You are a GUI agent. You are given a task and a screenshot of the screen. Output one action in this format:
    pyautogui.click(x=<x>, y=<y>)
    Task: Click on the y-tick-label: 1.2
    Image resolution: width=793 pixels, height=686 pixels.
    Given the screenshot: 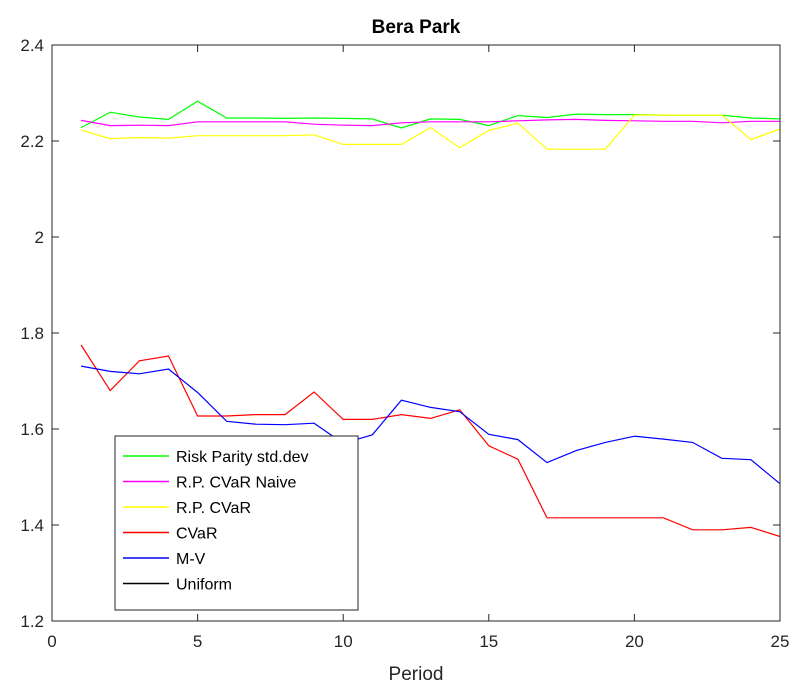 What is the action you would take?
    pyautogui.click(x=32, y=621)
    